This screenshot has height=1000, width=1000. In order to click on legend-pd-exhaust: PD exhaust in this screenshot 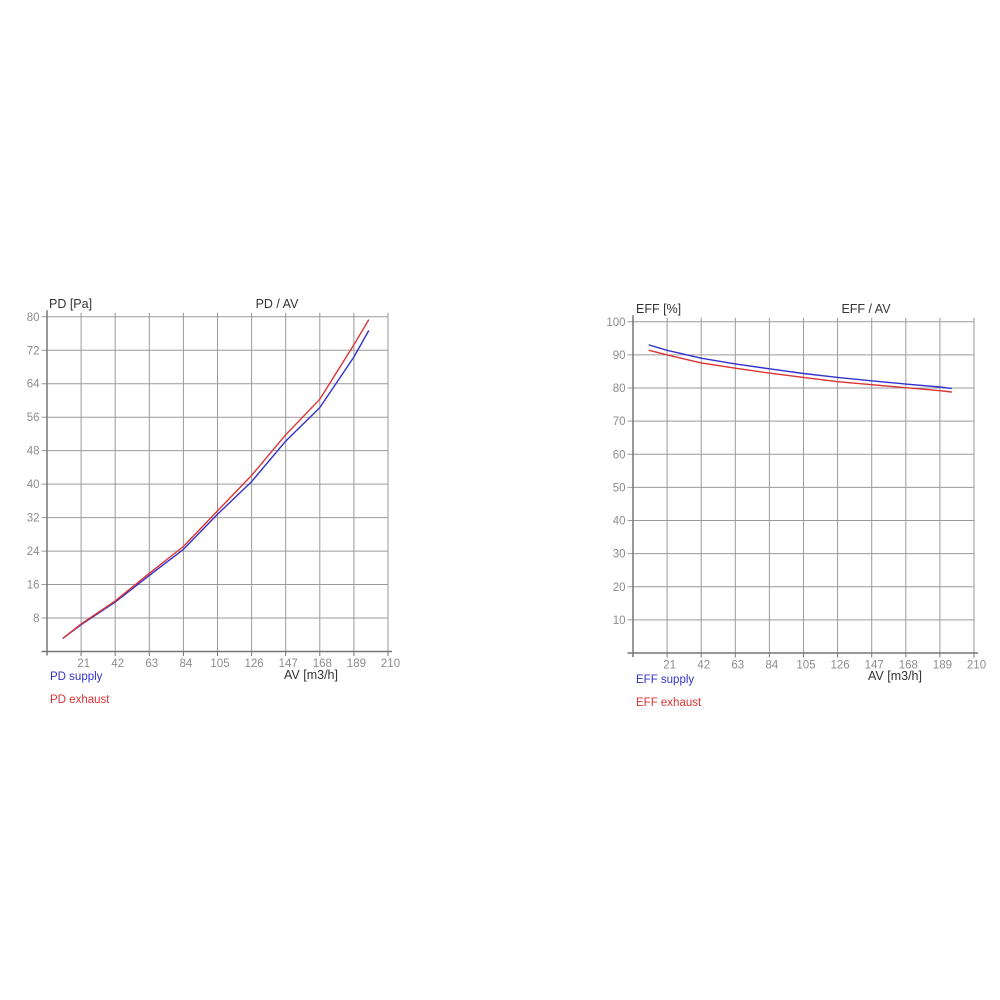, I will do `click(80, 700)`.